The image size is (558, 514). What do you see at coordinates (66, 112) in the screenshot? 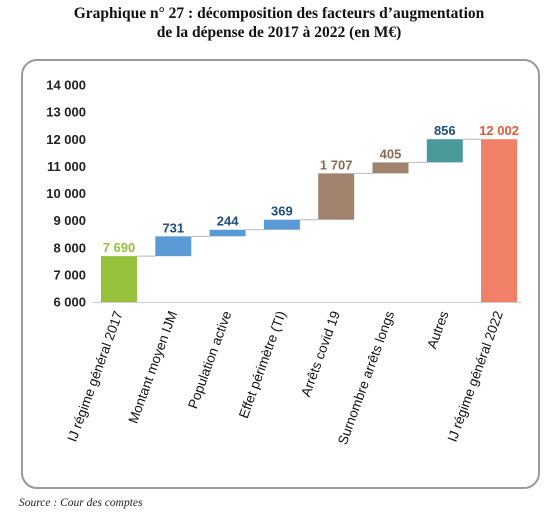
I see `y-tick-label: 13 000` at bounding box center [66, 112].